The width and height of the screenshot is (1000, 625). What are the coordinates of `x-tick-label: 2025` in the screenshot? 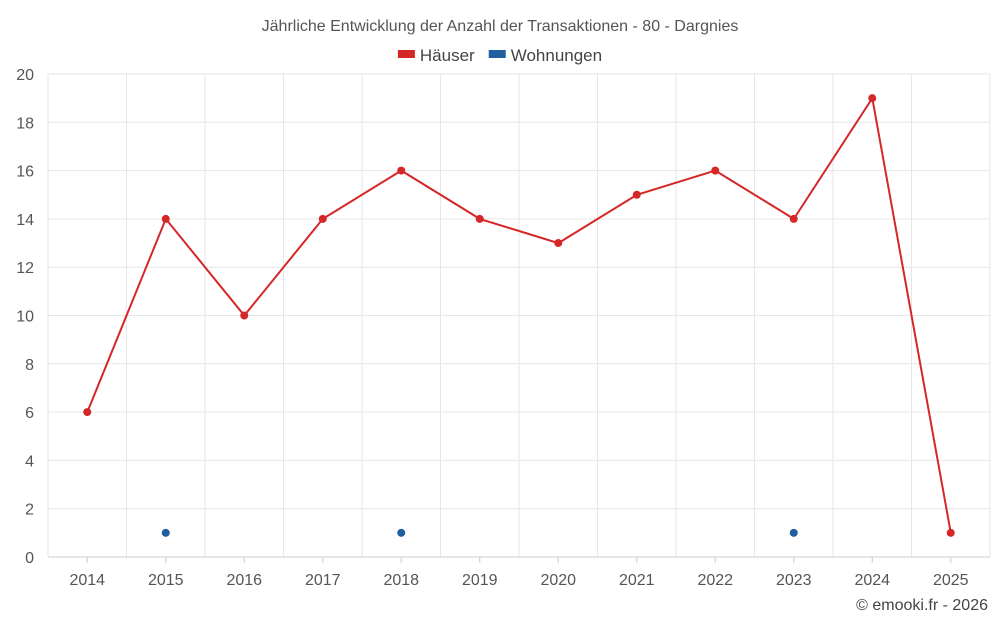 It's located at (951, 580).